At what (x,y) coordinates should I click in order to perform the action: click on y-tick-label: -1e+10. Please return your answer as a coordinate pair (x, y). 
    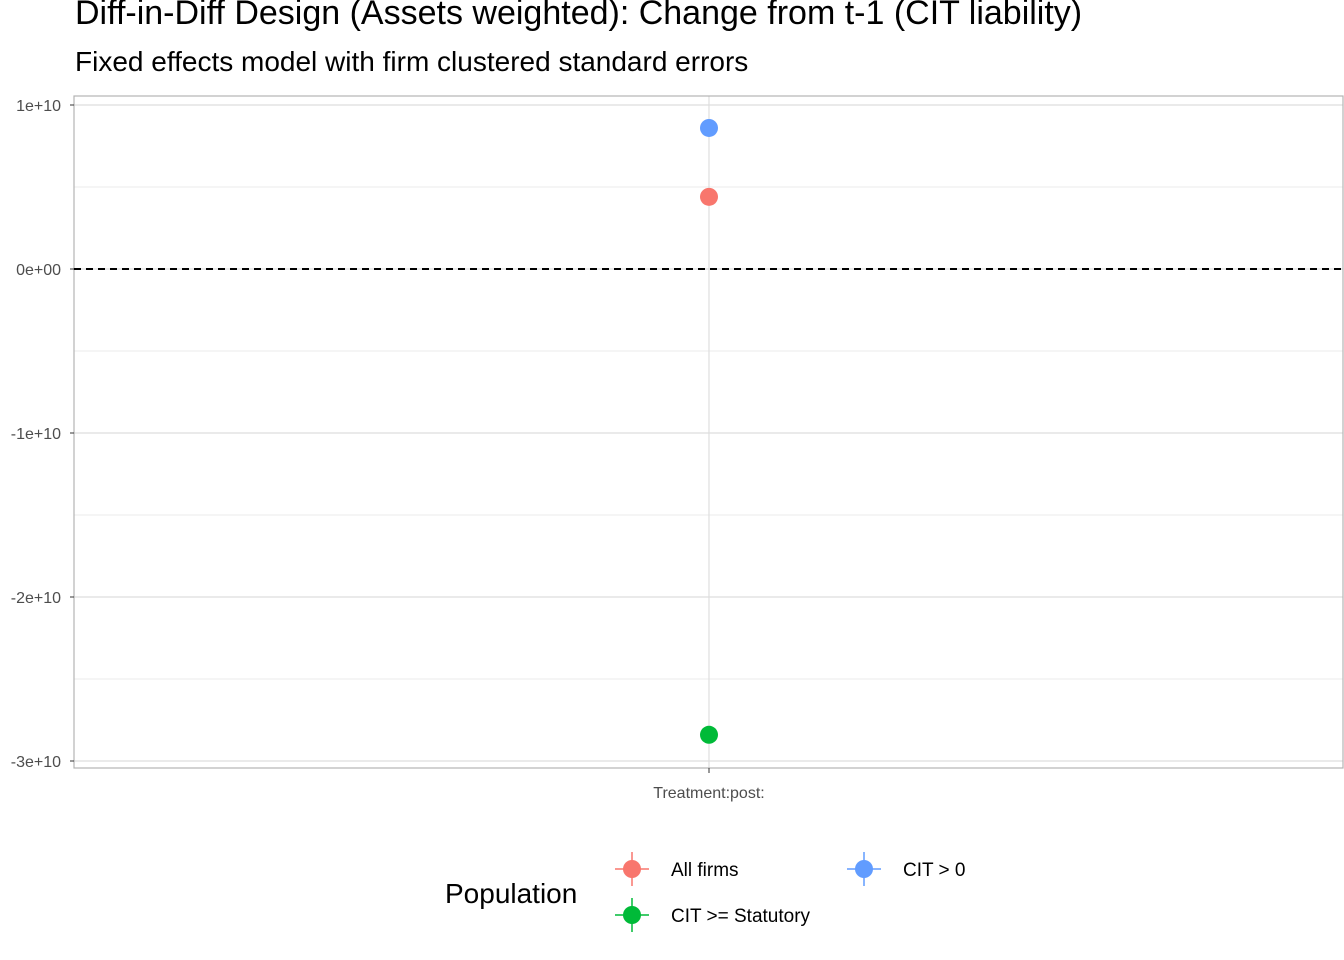
    Looking at the image, I should click on (36, 434).